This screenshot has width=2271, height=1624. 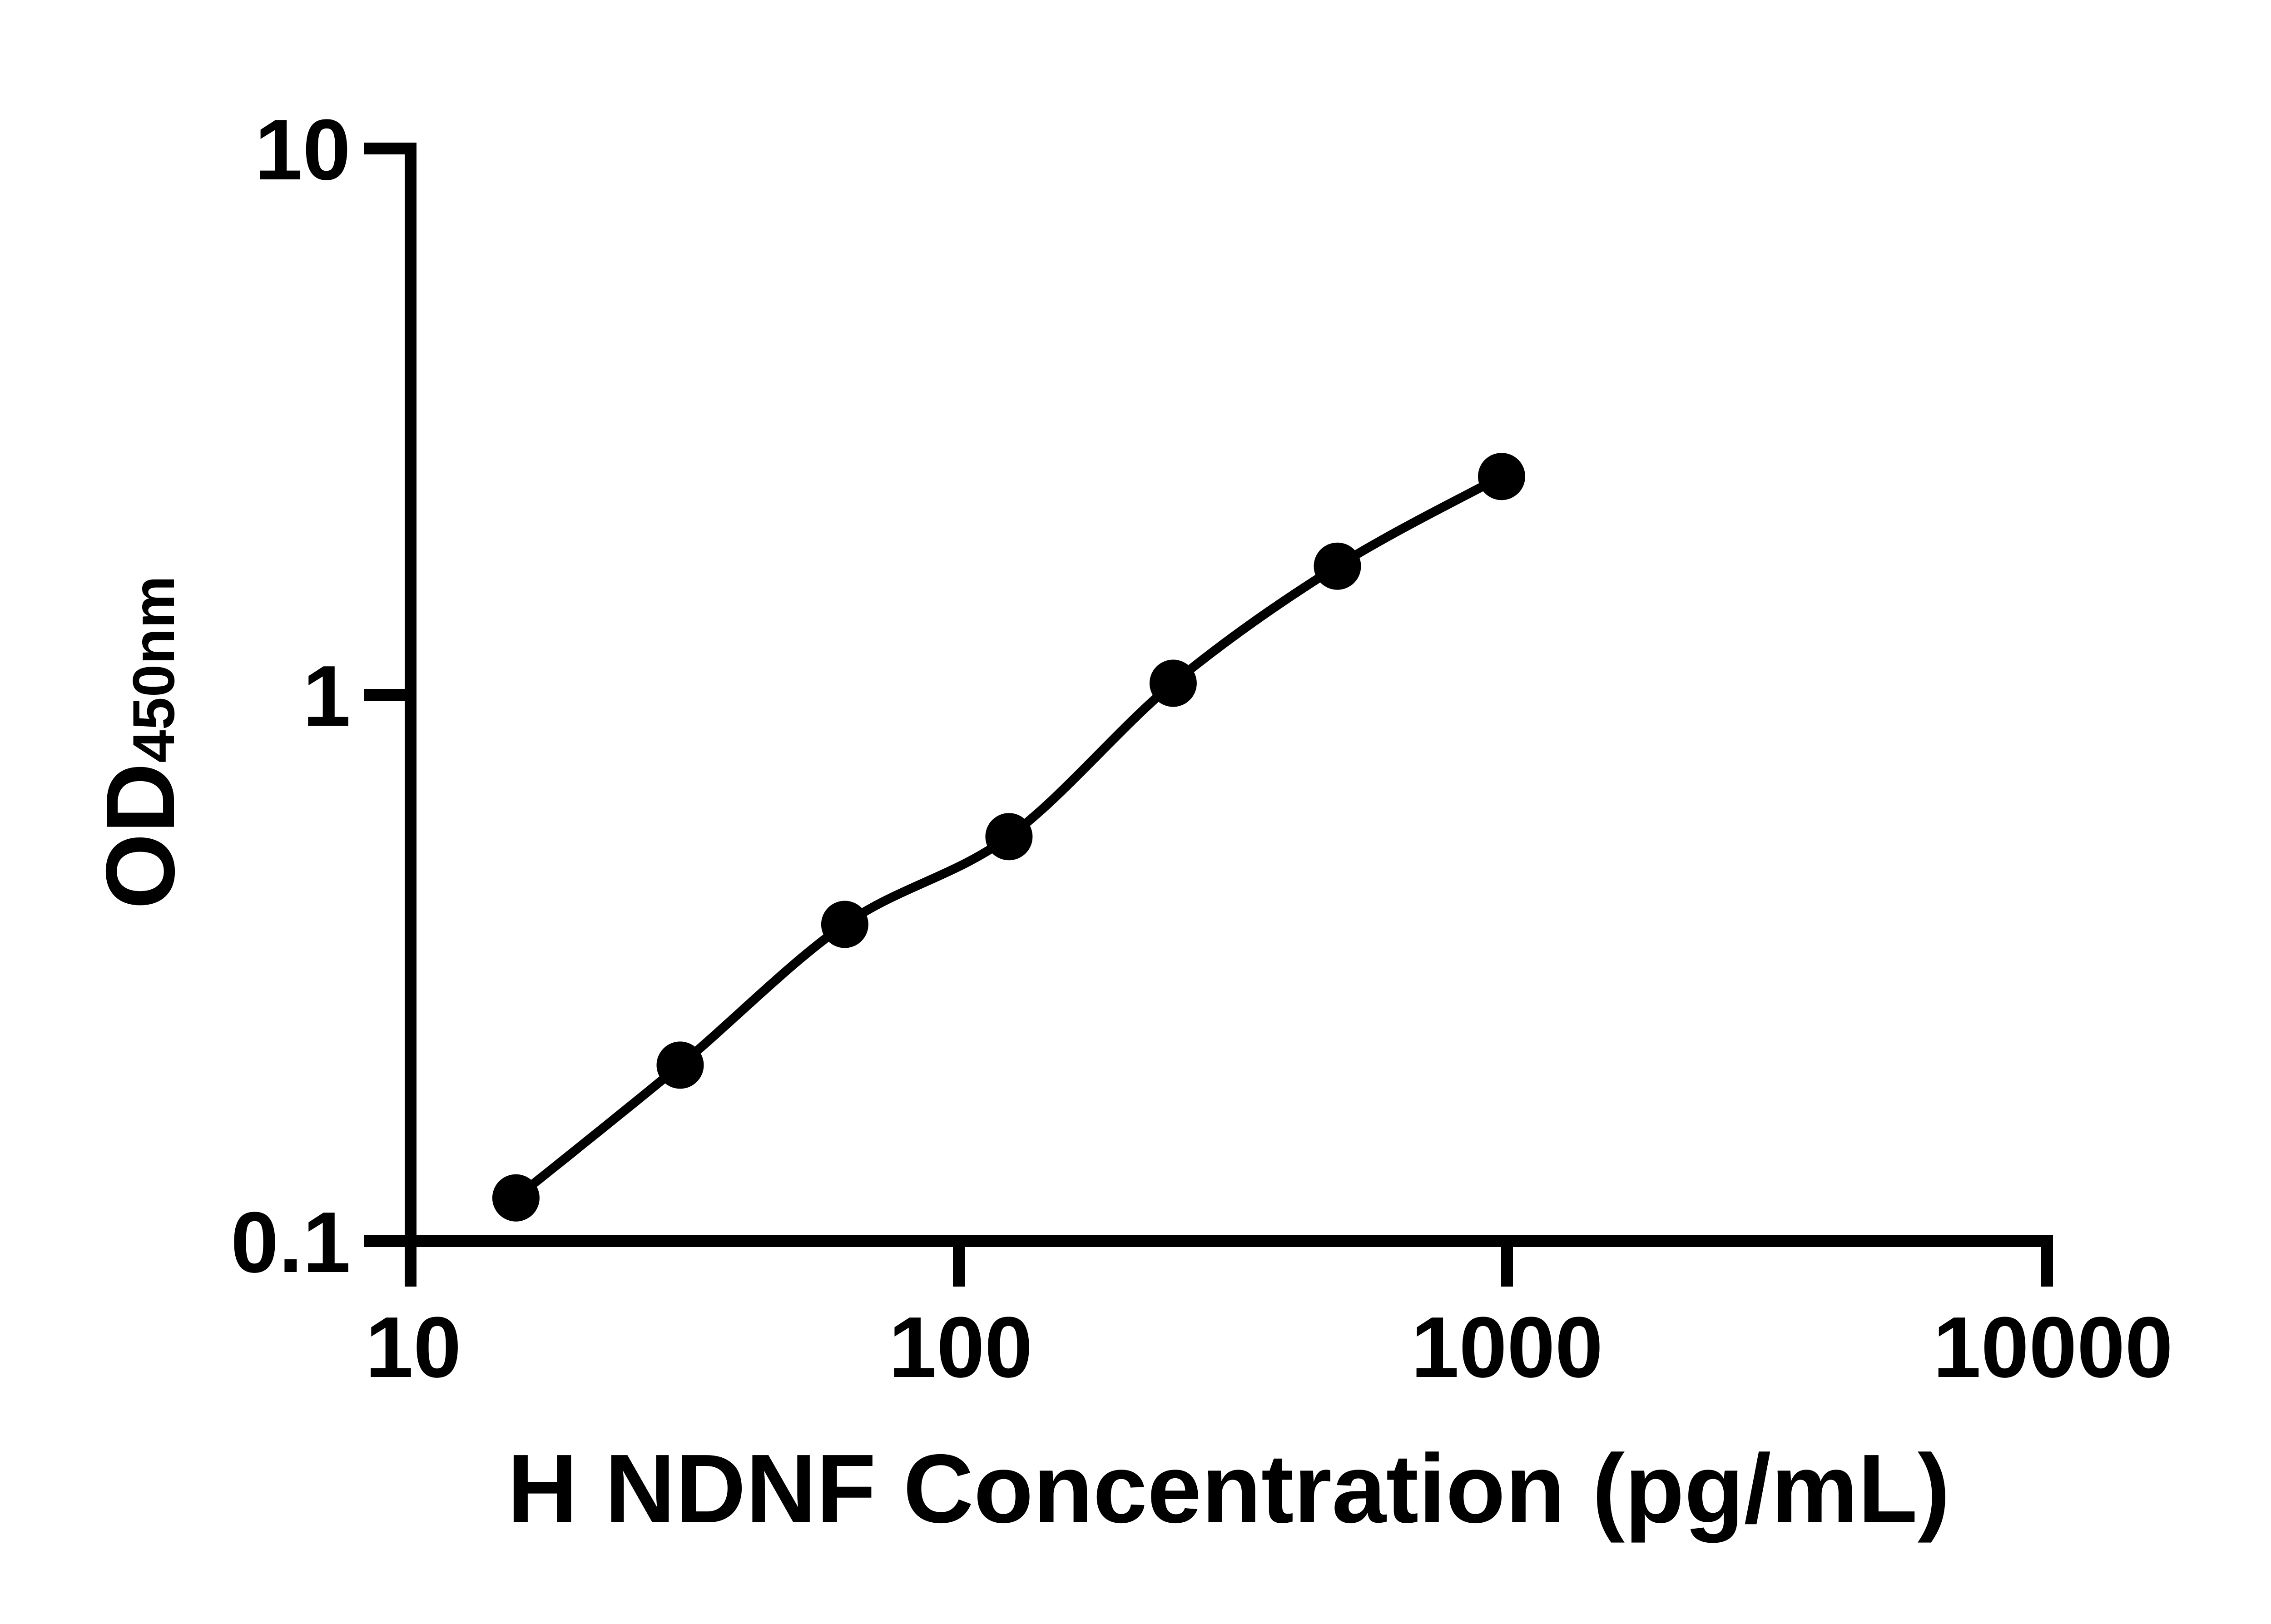 What do you see at coordinates (1507, 1347) in the screenshot?
I see `x-tick-label-1000: 1000` at bounding box center [1507, 1347].